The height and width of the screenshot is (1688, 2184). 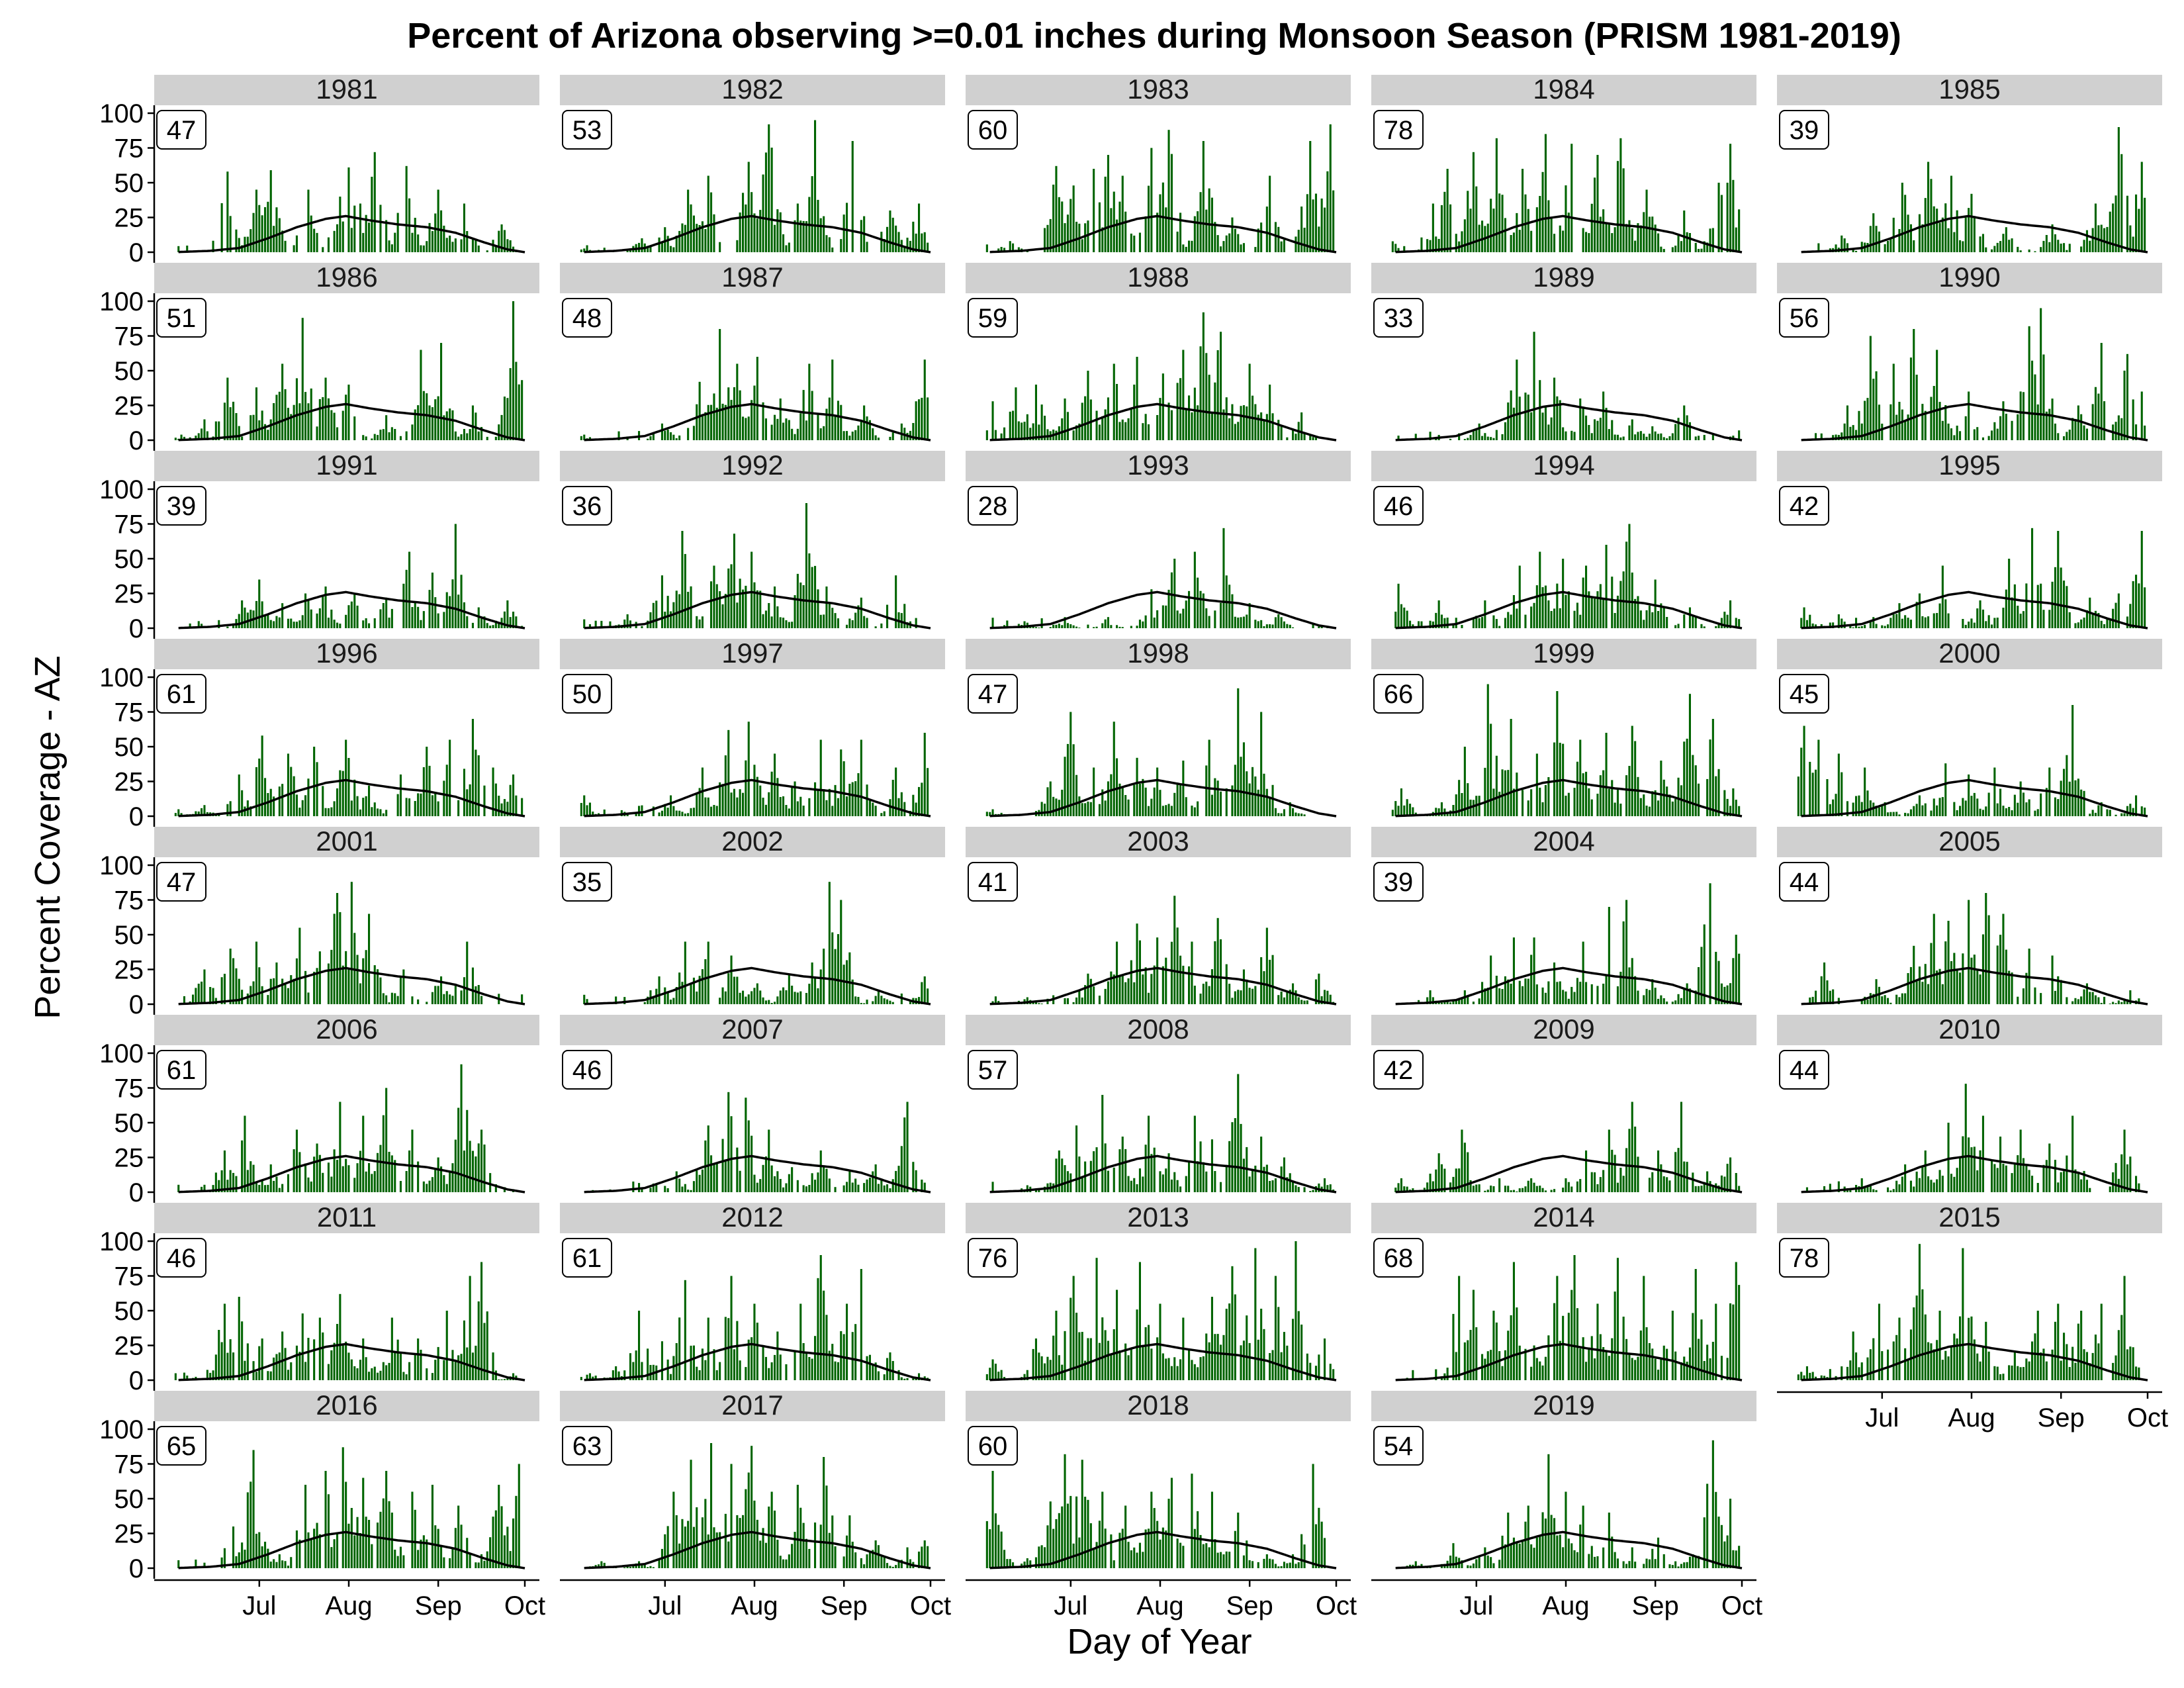 I want to click on count-badge-label: 60, so click(x=993, y=1446).